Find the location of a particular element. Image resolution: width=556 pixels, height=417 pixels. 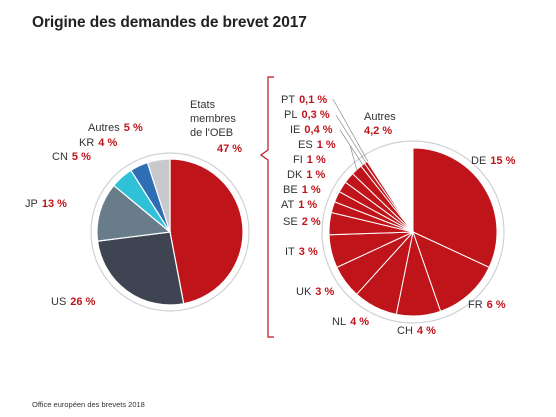

leader-line-ie is located at coordinates (351, 147).